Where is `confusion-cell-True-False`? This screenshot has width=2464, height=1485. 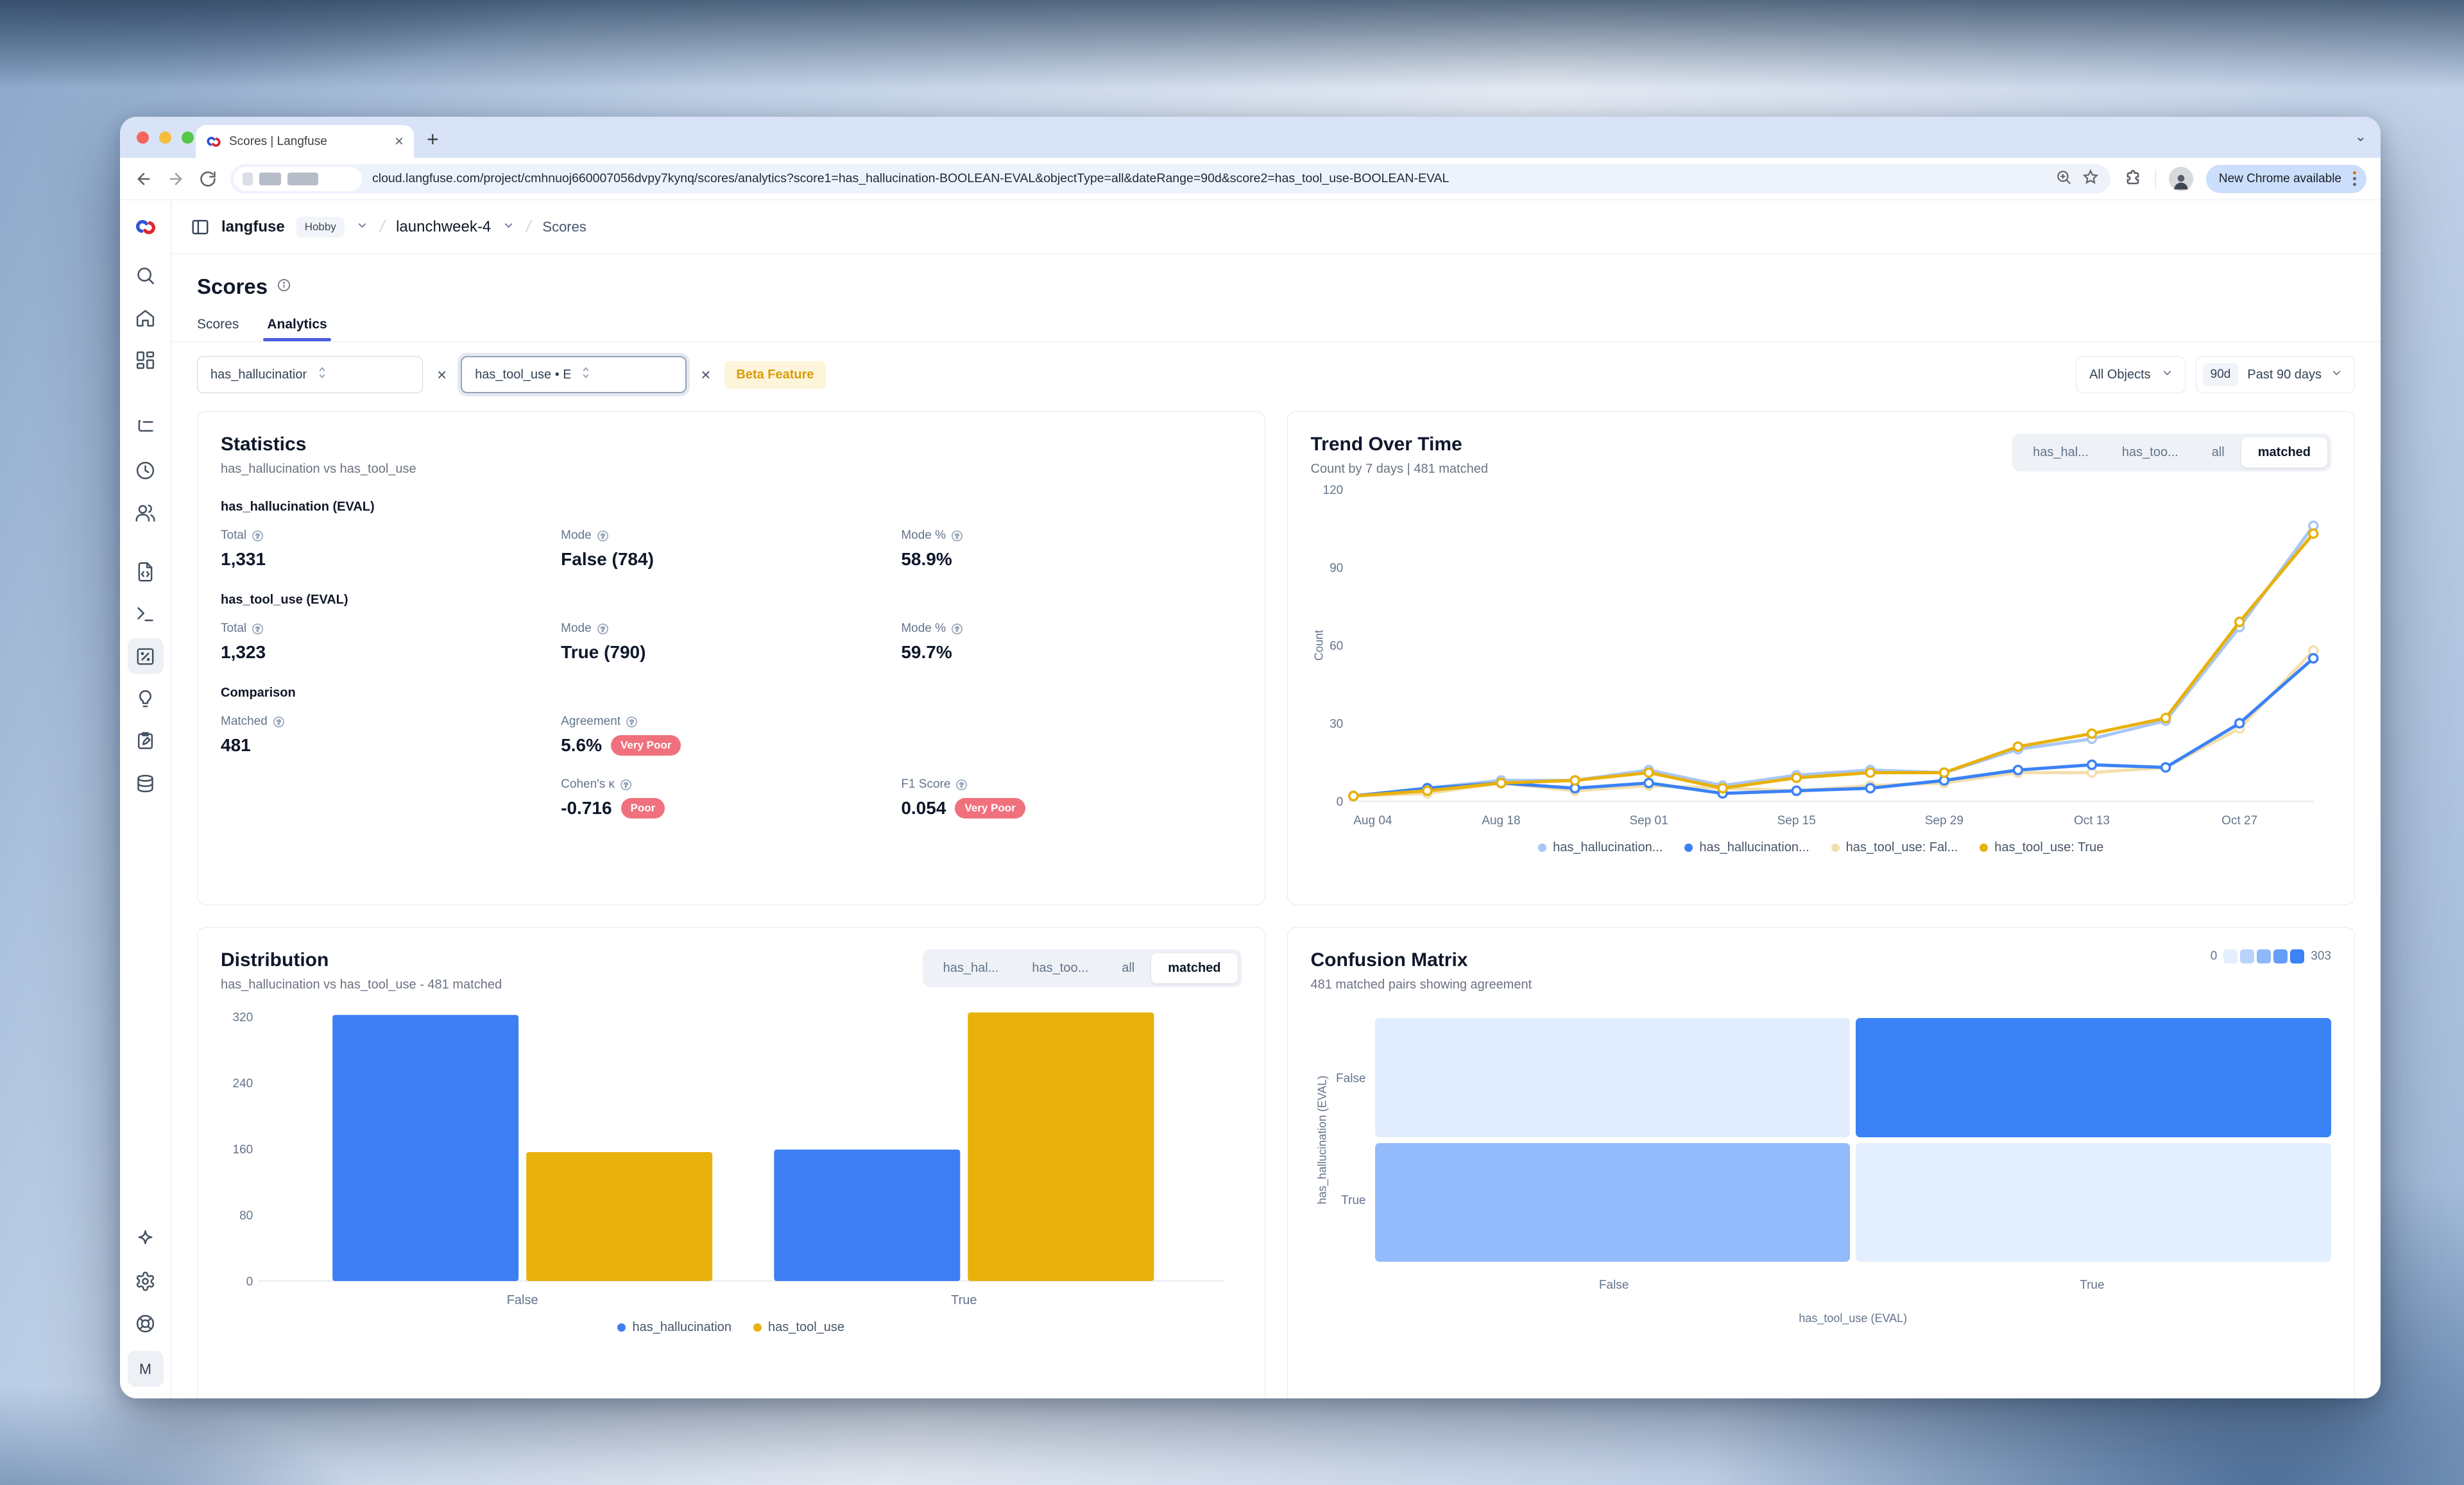 confusion-cell-True-False is located at coordinates (1613, 1202).